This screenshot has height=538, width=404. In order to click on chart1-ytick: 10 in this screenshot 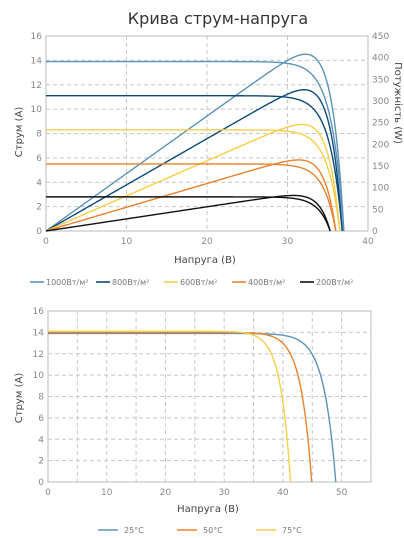, I will do `click(37, 110)`.